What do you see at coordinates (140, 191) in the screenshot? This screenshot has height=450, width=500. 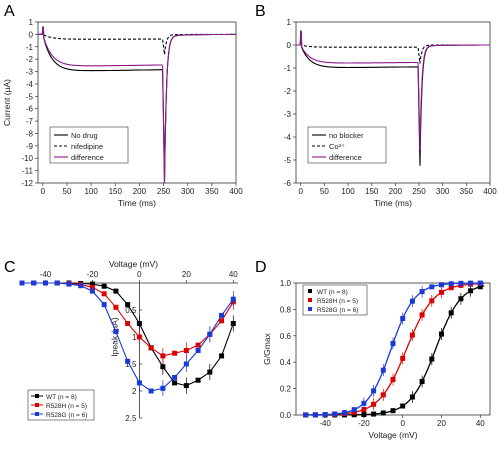 I see `panel-a-xtick-label-4: 200` at bounding box center [140, 191].